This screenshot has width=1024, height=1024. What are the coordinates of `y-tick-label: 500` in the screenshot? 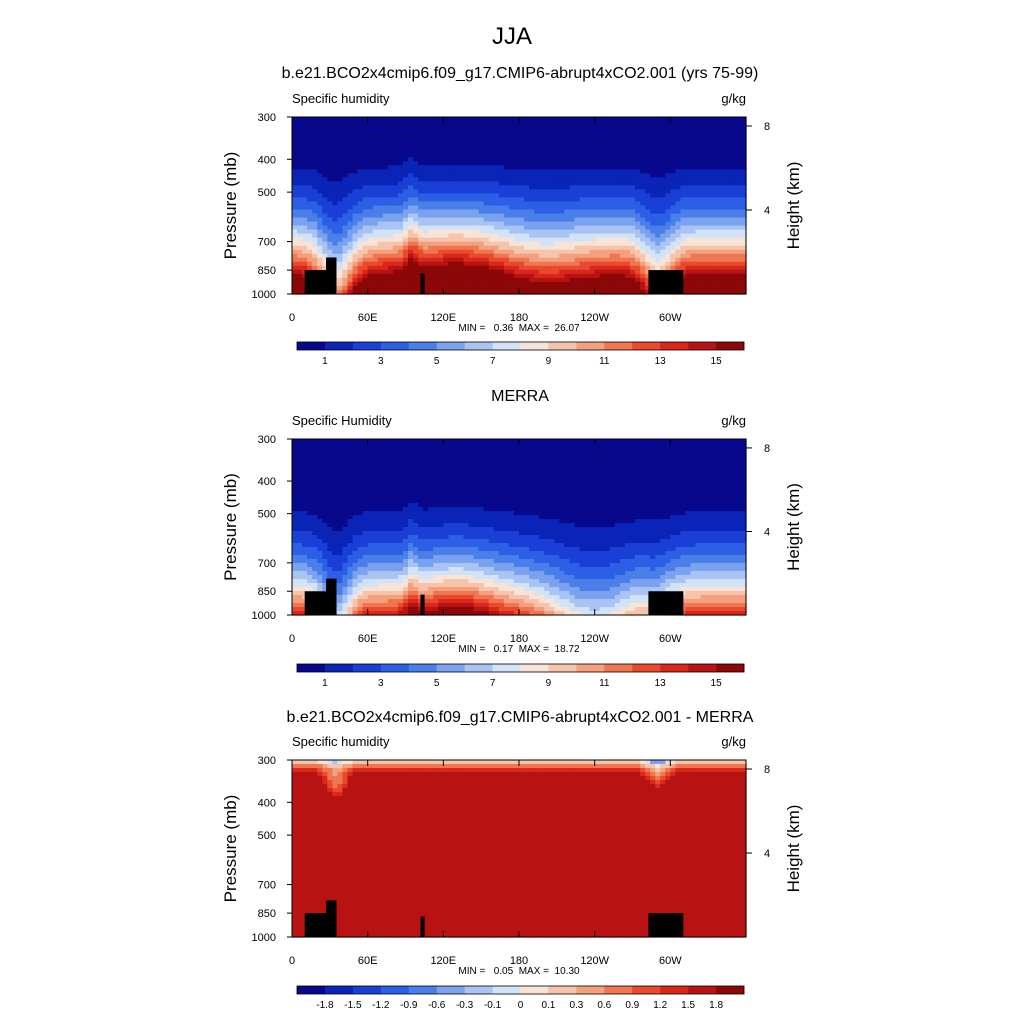 It's located at (267, 193).